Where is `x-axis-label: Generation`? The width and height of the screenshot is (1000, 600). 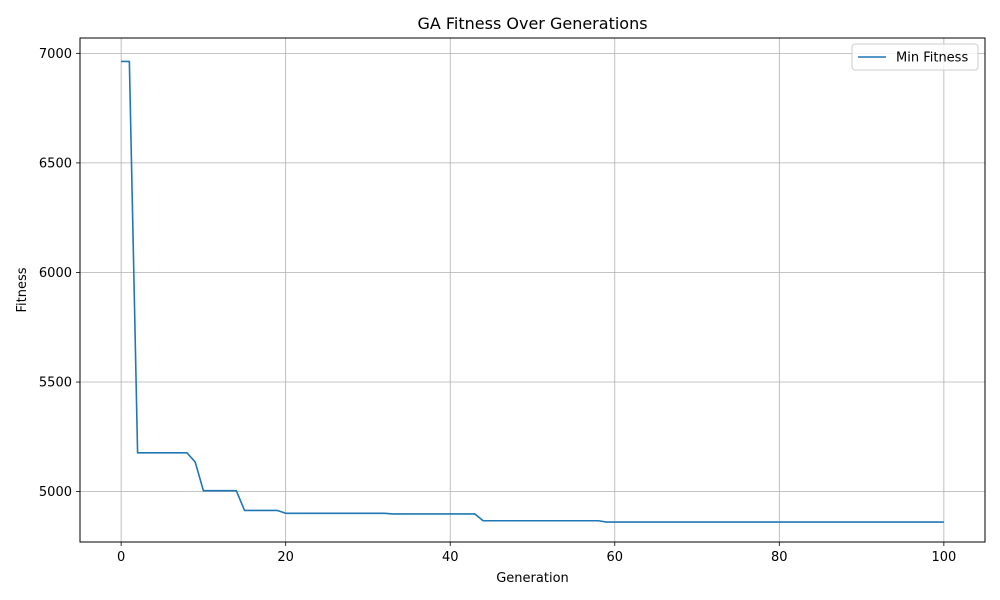 x-axis-label: Generation is located at coordinates (532, 578).